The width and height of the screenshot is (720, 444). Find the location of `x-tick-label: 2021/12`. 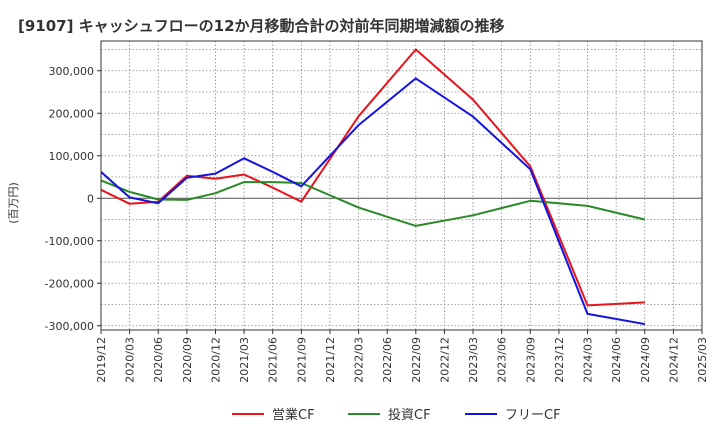

x-tick-label: 2021/12 is located at coordinates (330, 360).